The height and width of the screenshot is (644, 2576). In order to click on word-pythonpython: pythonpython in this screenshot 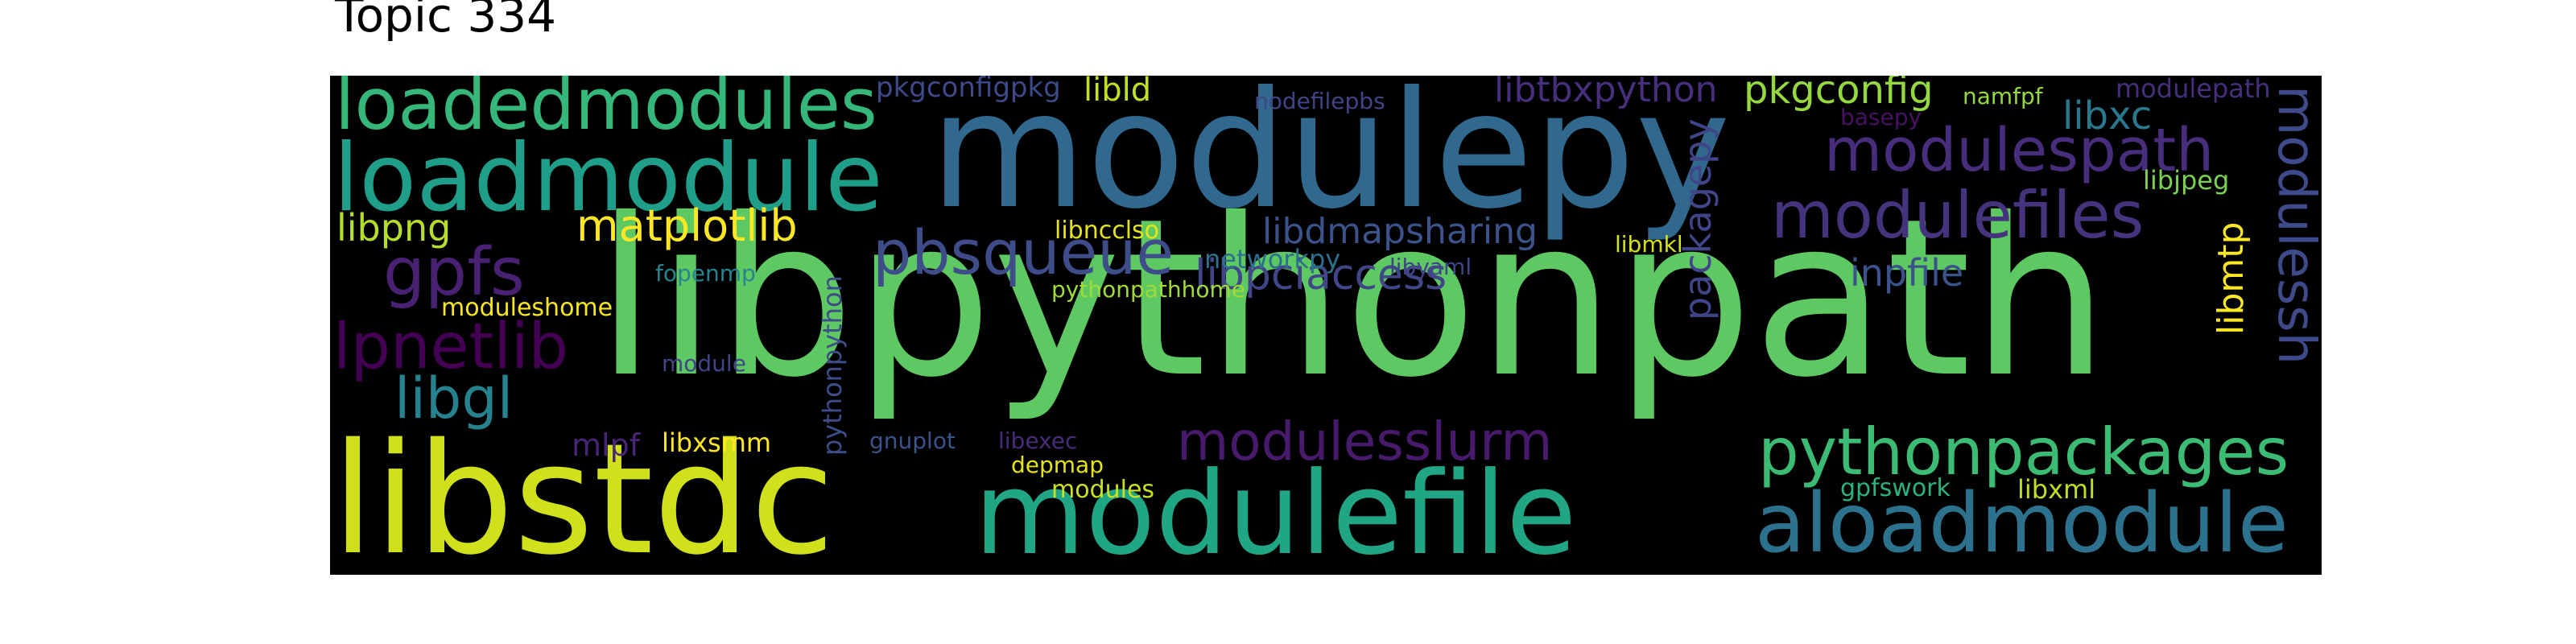, I will do `click(832, 365)`.